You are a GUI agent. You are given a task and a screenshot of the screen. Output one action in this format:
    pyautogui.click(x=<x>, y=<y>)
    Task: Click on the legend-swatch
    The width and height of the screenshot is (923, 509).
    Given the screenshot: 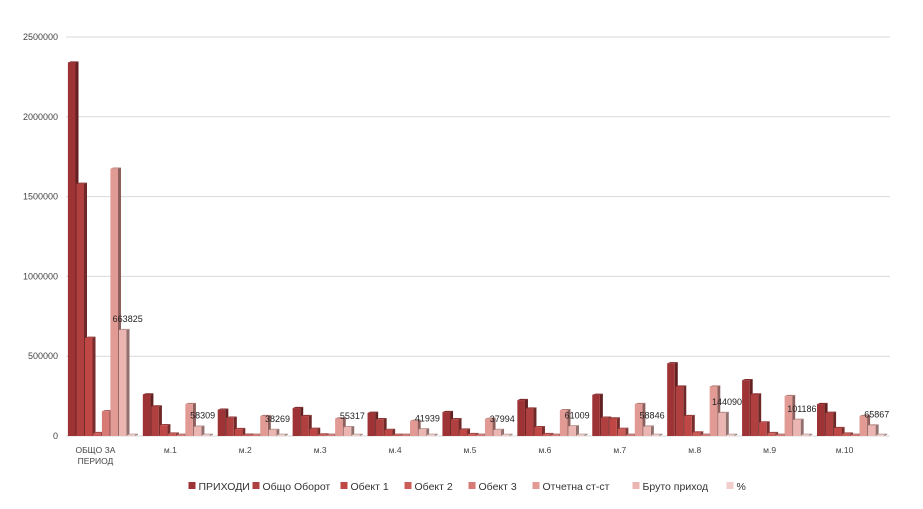 What is the action you would take?
    pyautogui.click(x=408, y=485)
    